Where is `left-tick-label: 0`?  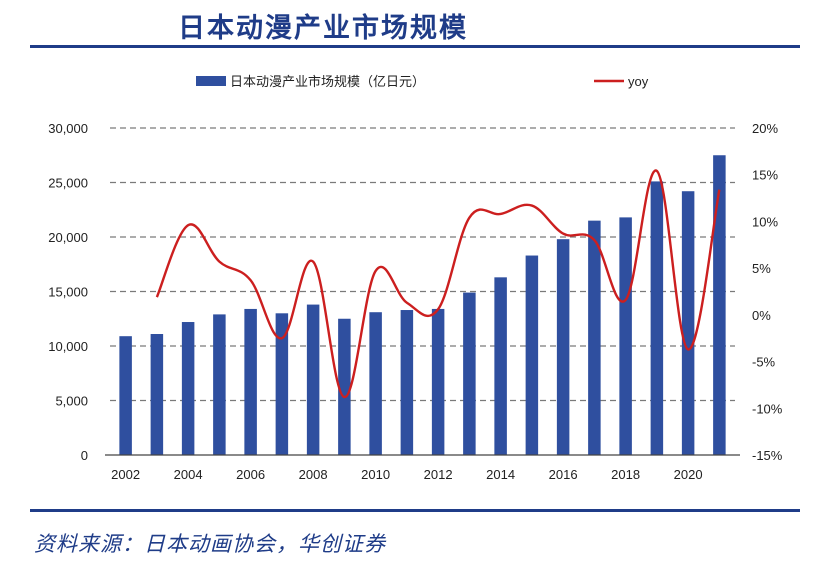 left-tick-label: 0 is located at coordinates (84, 455).